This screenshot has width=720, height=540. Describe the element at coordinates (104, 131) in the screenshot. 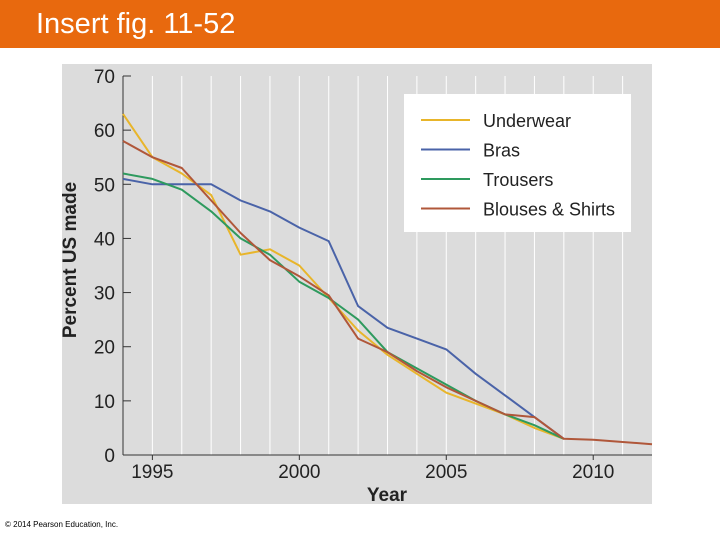

I see `y-tick-label: 60` at that location.